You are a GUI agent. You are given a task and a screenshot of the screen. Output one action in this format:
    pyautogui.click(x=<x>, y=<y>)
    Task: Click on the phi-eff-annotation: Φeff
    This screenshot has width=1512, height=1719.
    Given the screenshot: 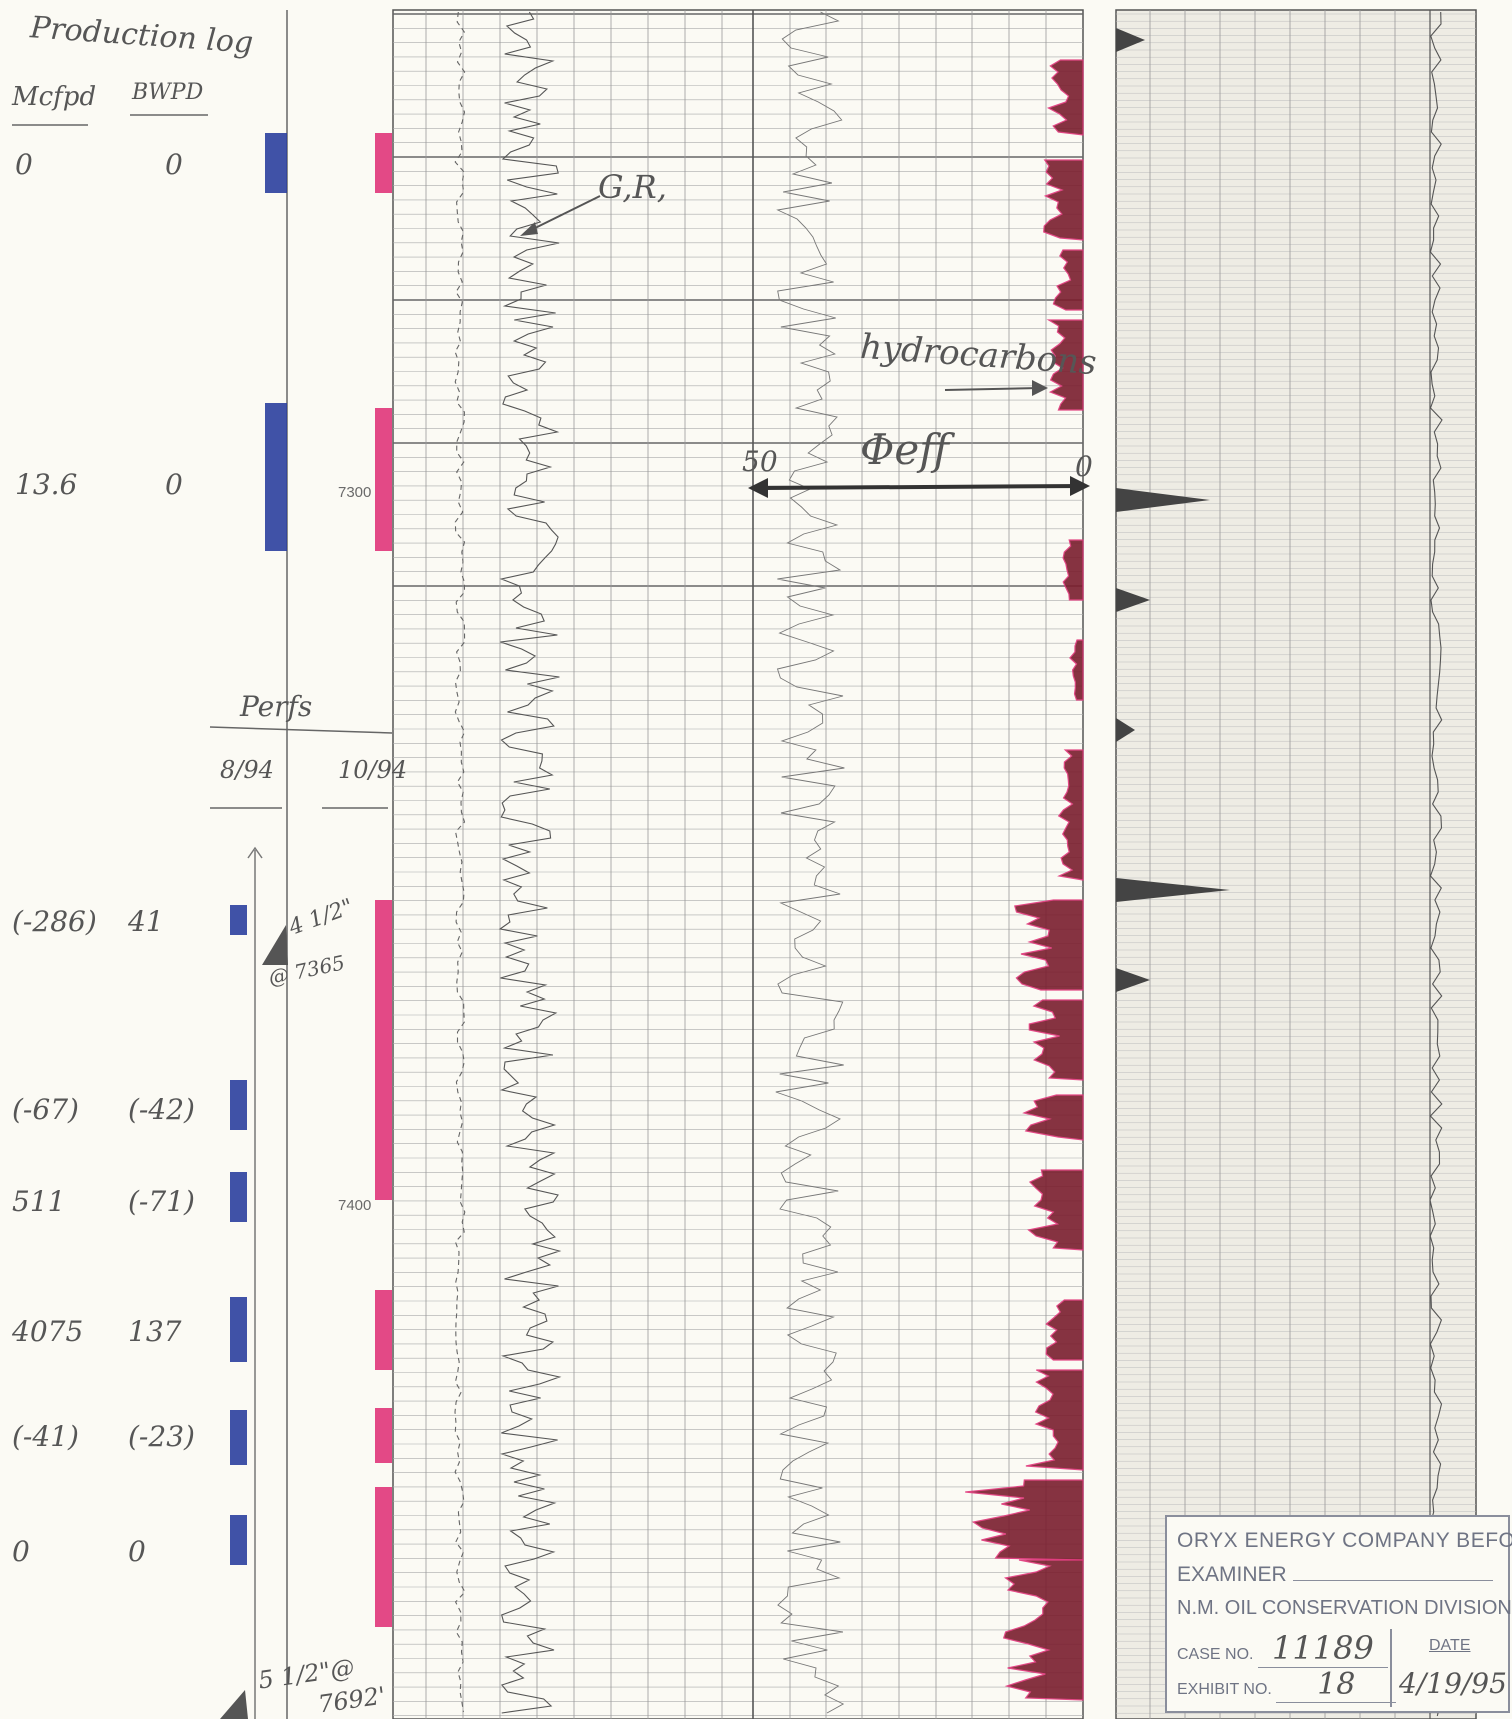 What is the action you would take?
    pyautogui.click(x=905, y=449)
    